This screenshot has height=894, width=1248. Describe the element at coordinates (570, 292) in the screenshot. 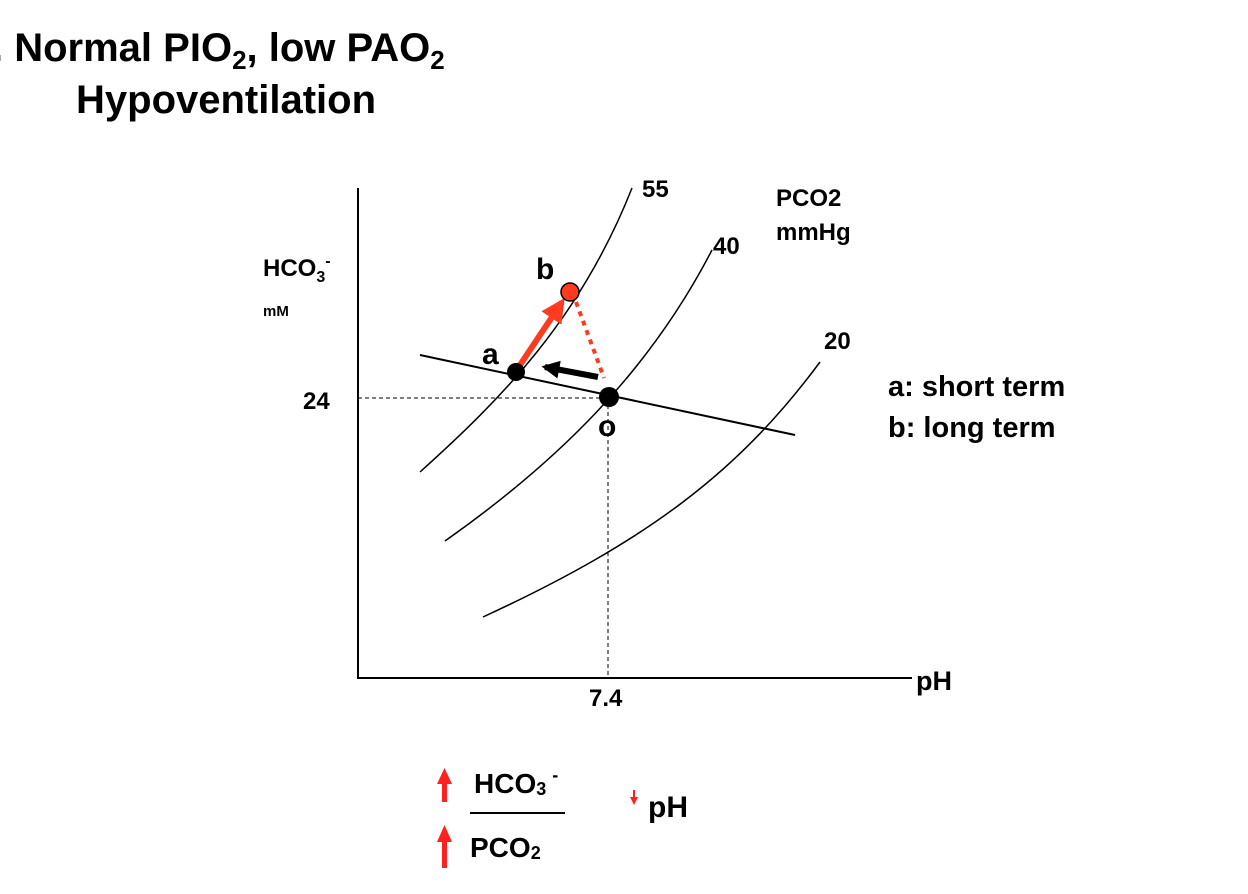

I see `point-b` at that location.